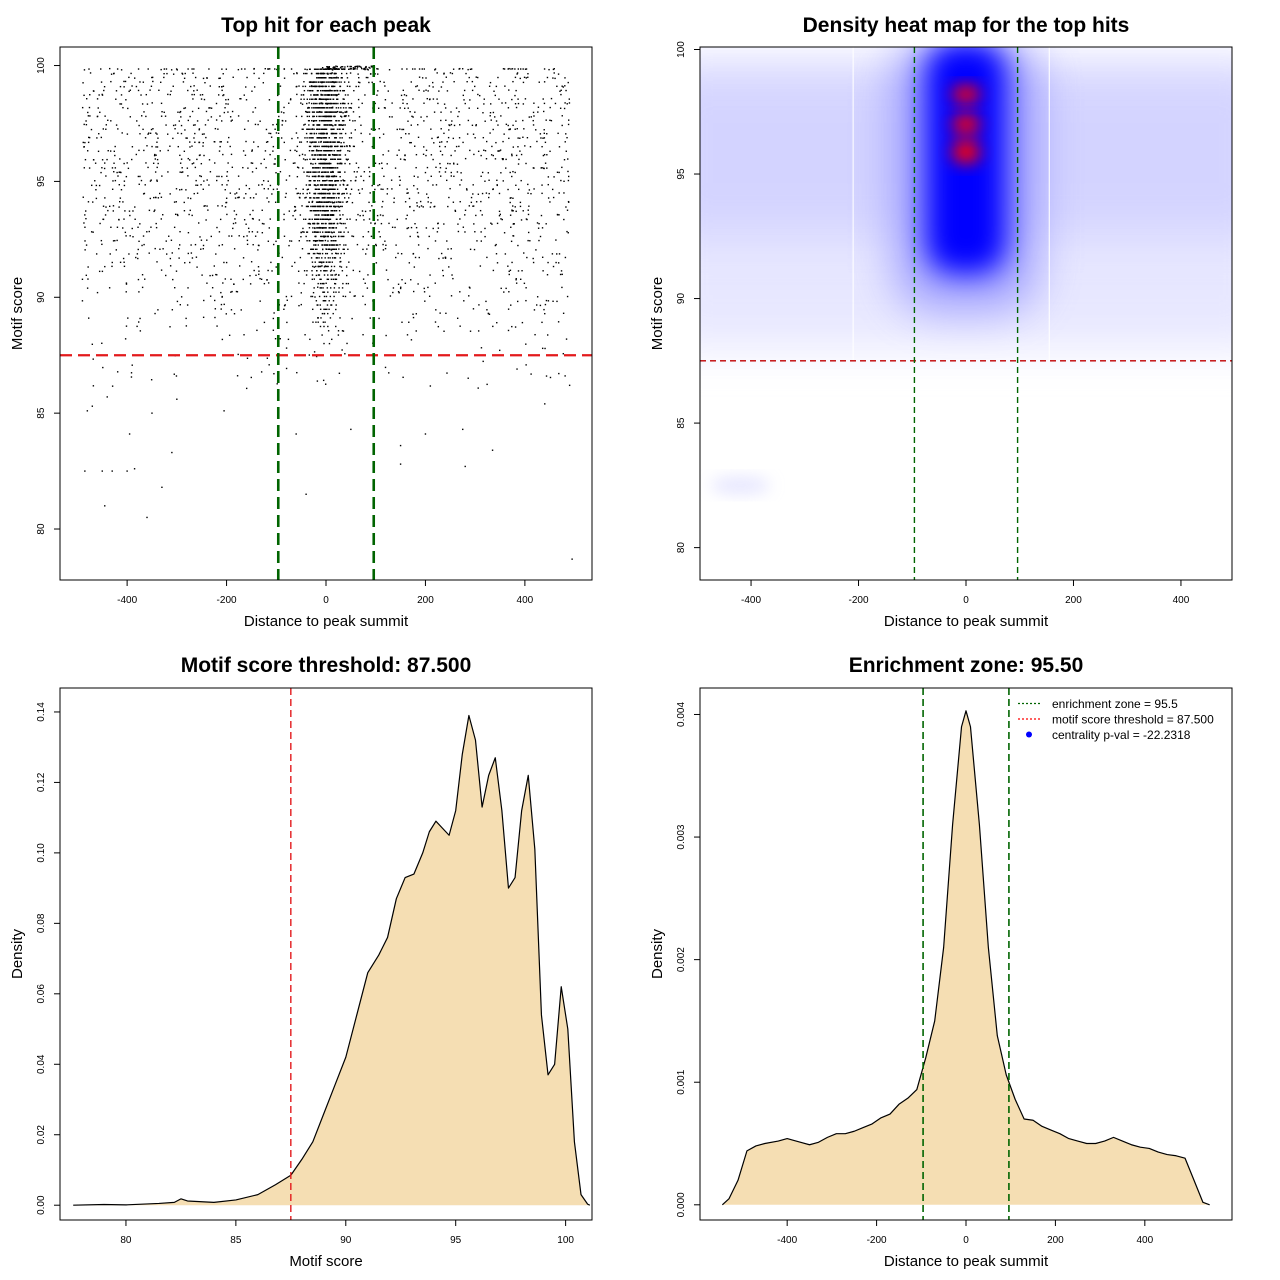 This screenshot has height=1280, width=1280. Describe the element at coordinates (1121, 735) in the screenshot. I see `legend-label: centrality p-val = -22.2318` at that location.